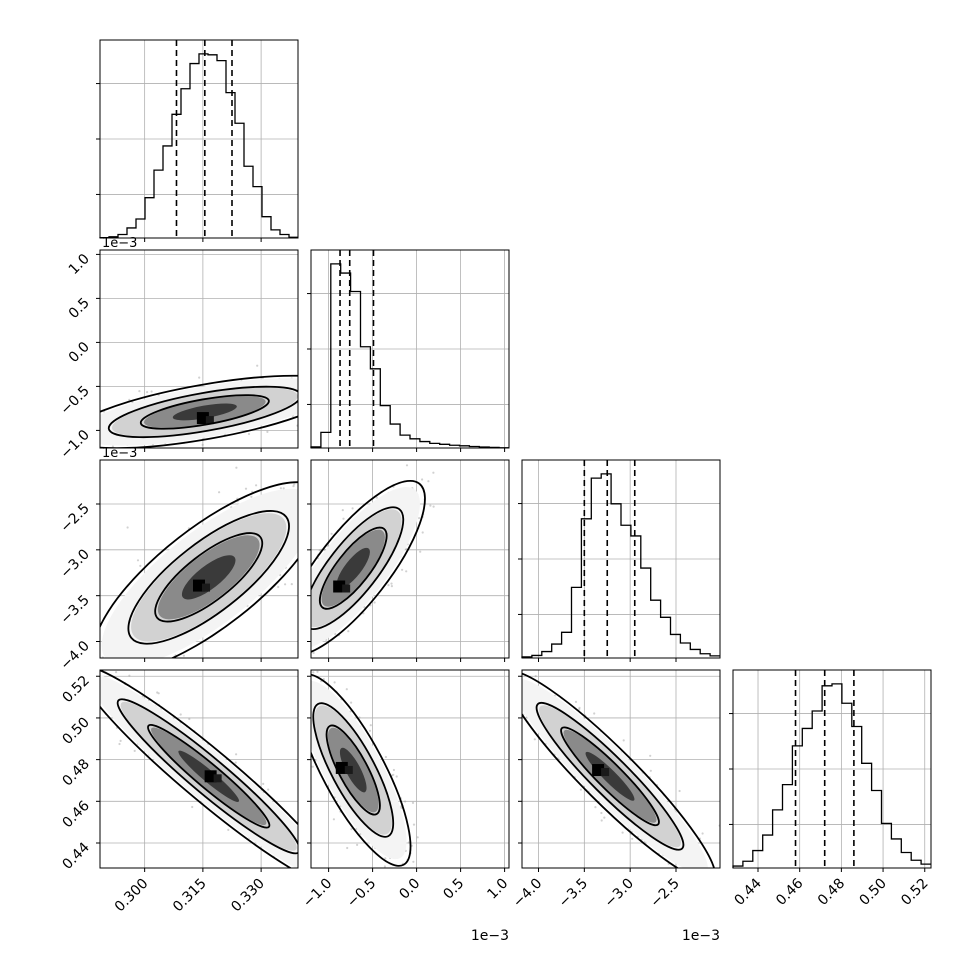 The height and width of the screenshot is (970, 970). I want to click on y-tick-label: −2.5, so click(74, 518).